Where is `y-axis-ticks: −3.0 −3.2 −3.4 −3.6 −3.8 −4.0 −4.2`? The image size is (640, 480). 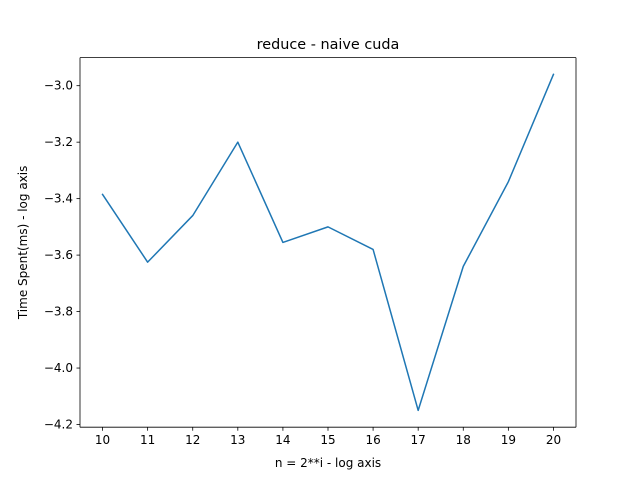 y-axis-ticks: −3.0 −3.2 −3.4 −3.6 −3.8 −4.0 −4.2 is located at coordinates (62, 255).